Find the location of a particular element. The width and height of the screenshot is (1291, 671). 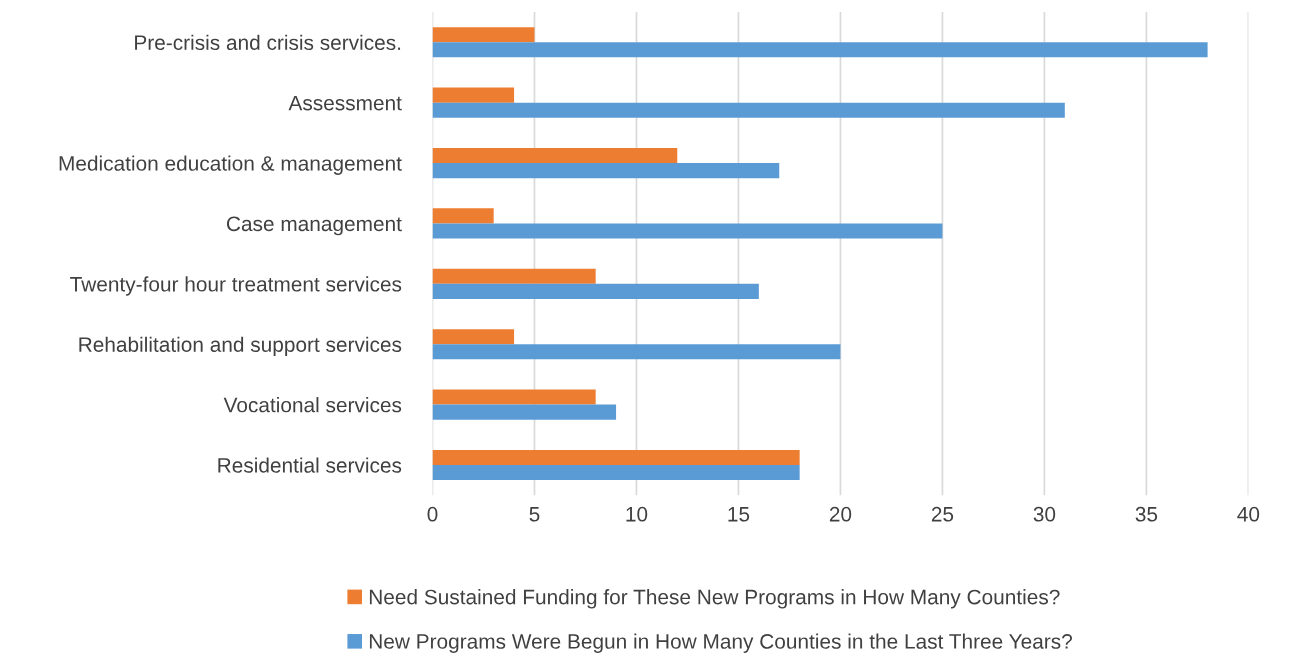

x-tick-label: 35 is located at coordinates (1146, 514).